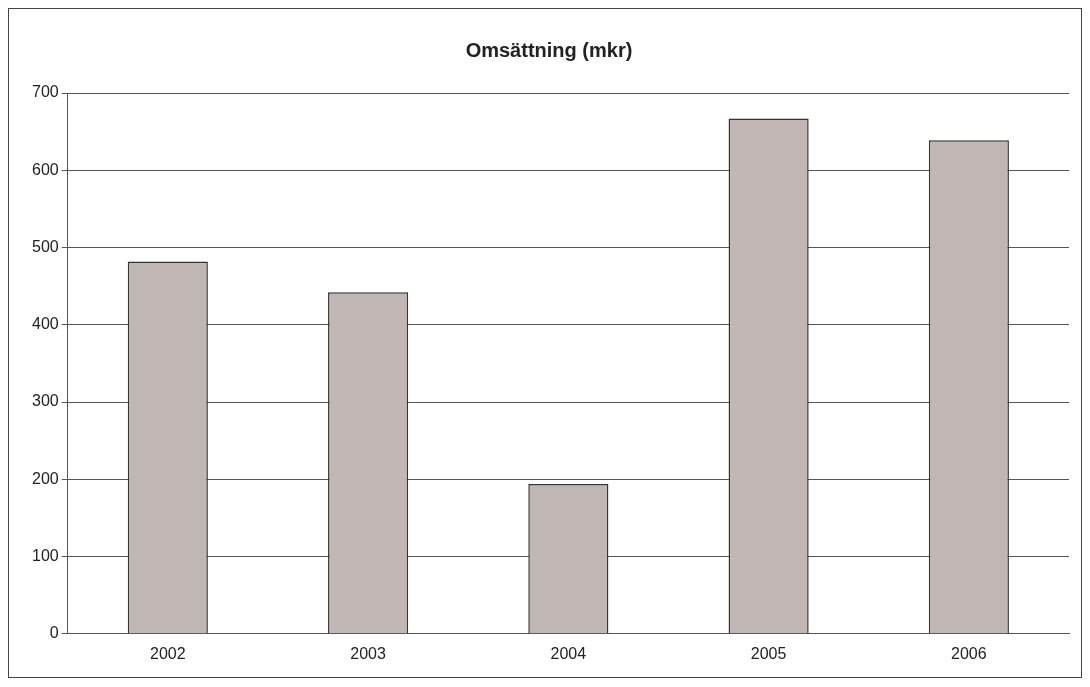  I want to click on x-tick-label: 2002, so click(168, 653).